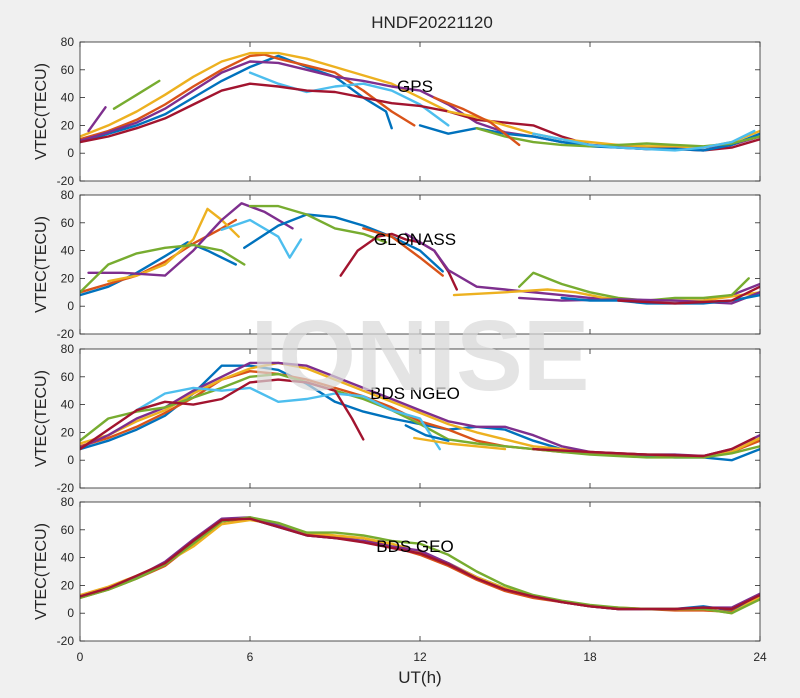 The image size is (800, 698). I want to click on x-tick-label: 12, so click(420, 657).